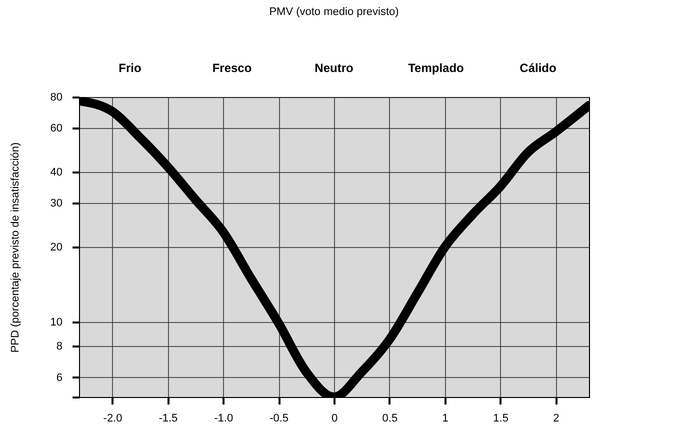 This screenshot has height=433, width=676. What do you see at coordinates (15, 247) in the screenshot?
I see `y-axis-title: PPD (porcentaje previsto de insatisfacción)` at bounding box center [15, 247].